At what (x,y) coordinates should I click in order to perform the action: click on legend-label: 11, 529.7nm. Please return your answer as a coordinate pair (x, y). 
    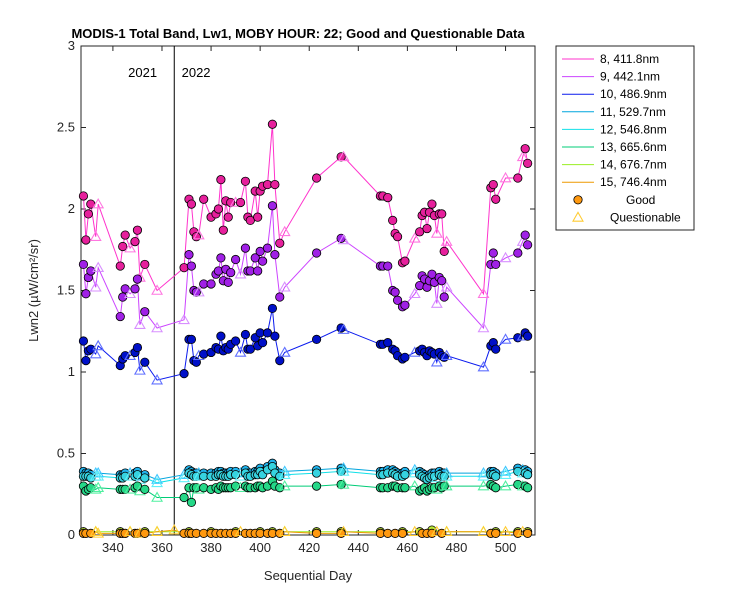
    Looking at the image, I should click on (633, 112).